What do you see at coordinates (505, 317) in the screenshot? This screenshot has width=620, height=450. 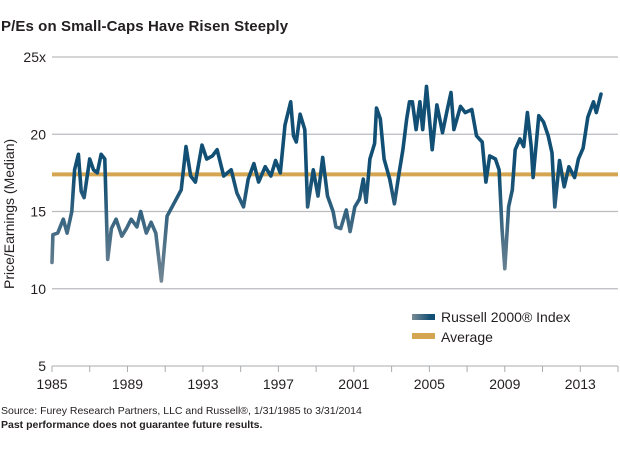 I see `legend-label-russell: Russell 2000® Index` at bounding box center [505, 317].